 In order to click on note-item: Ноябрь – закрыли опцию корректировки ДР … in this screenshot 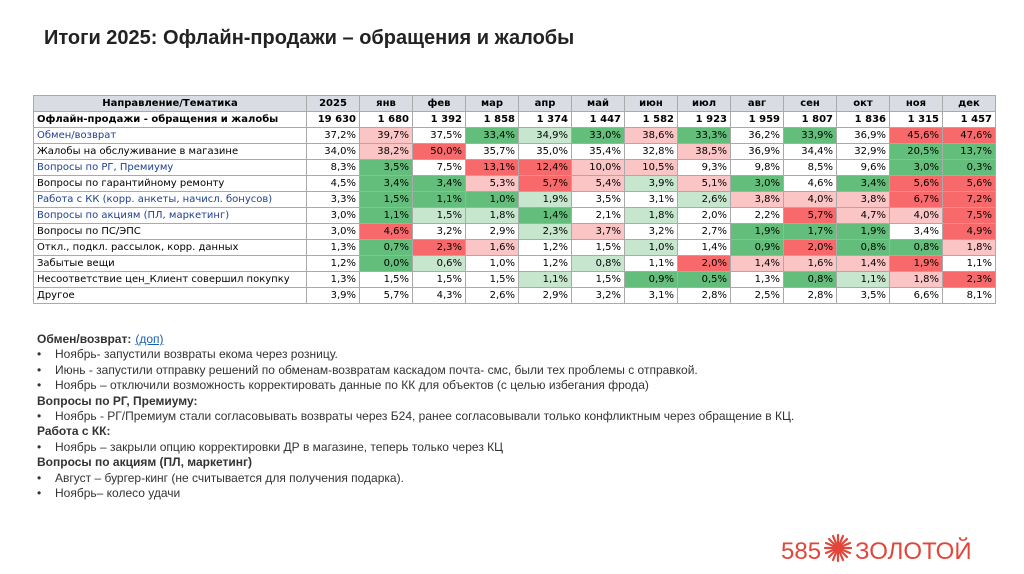, I will do `click(415, 447)`.